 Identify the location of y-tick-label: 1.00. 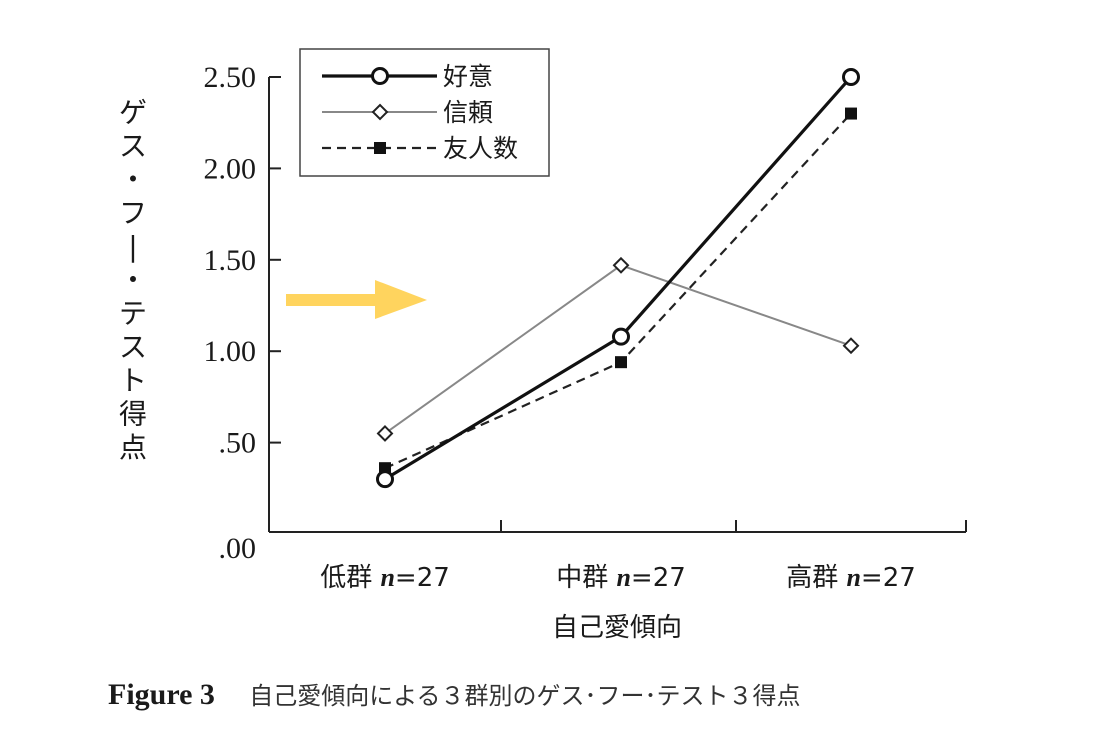
(230, 351).